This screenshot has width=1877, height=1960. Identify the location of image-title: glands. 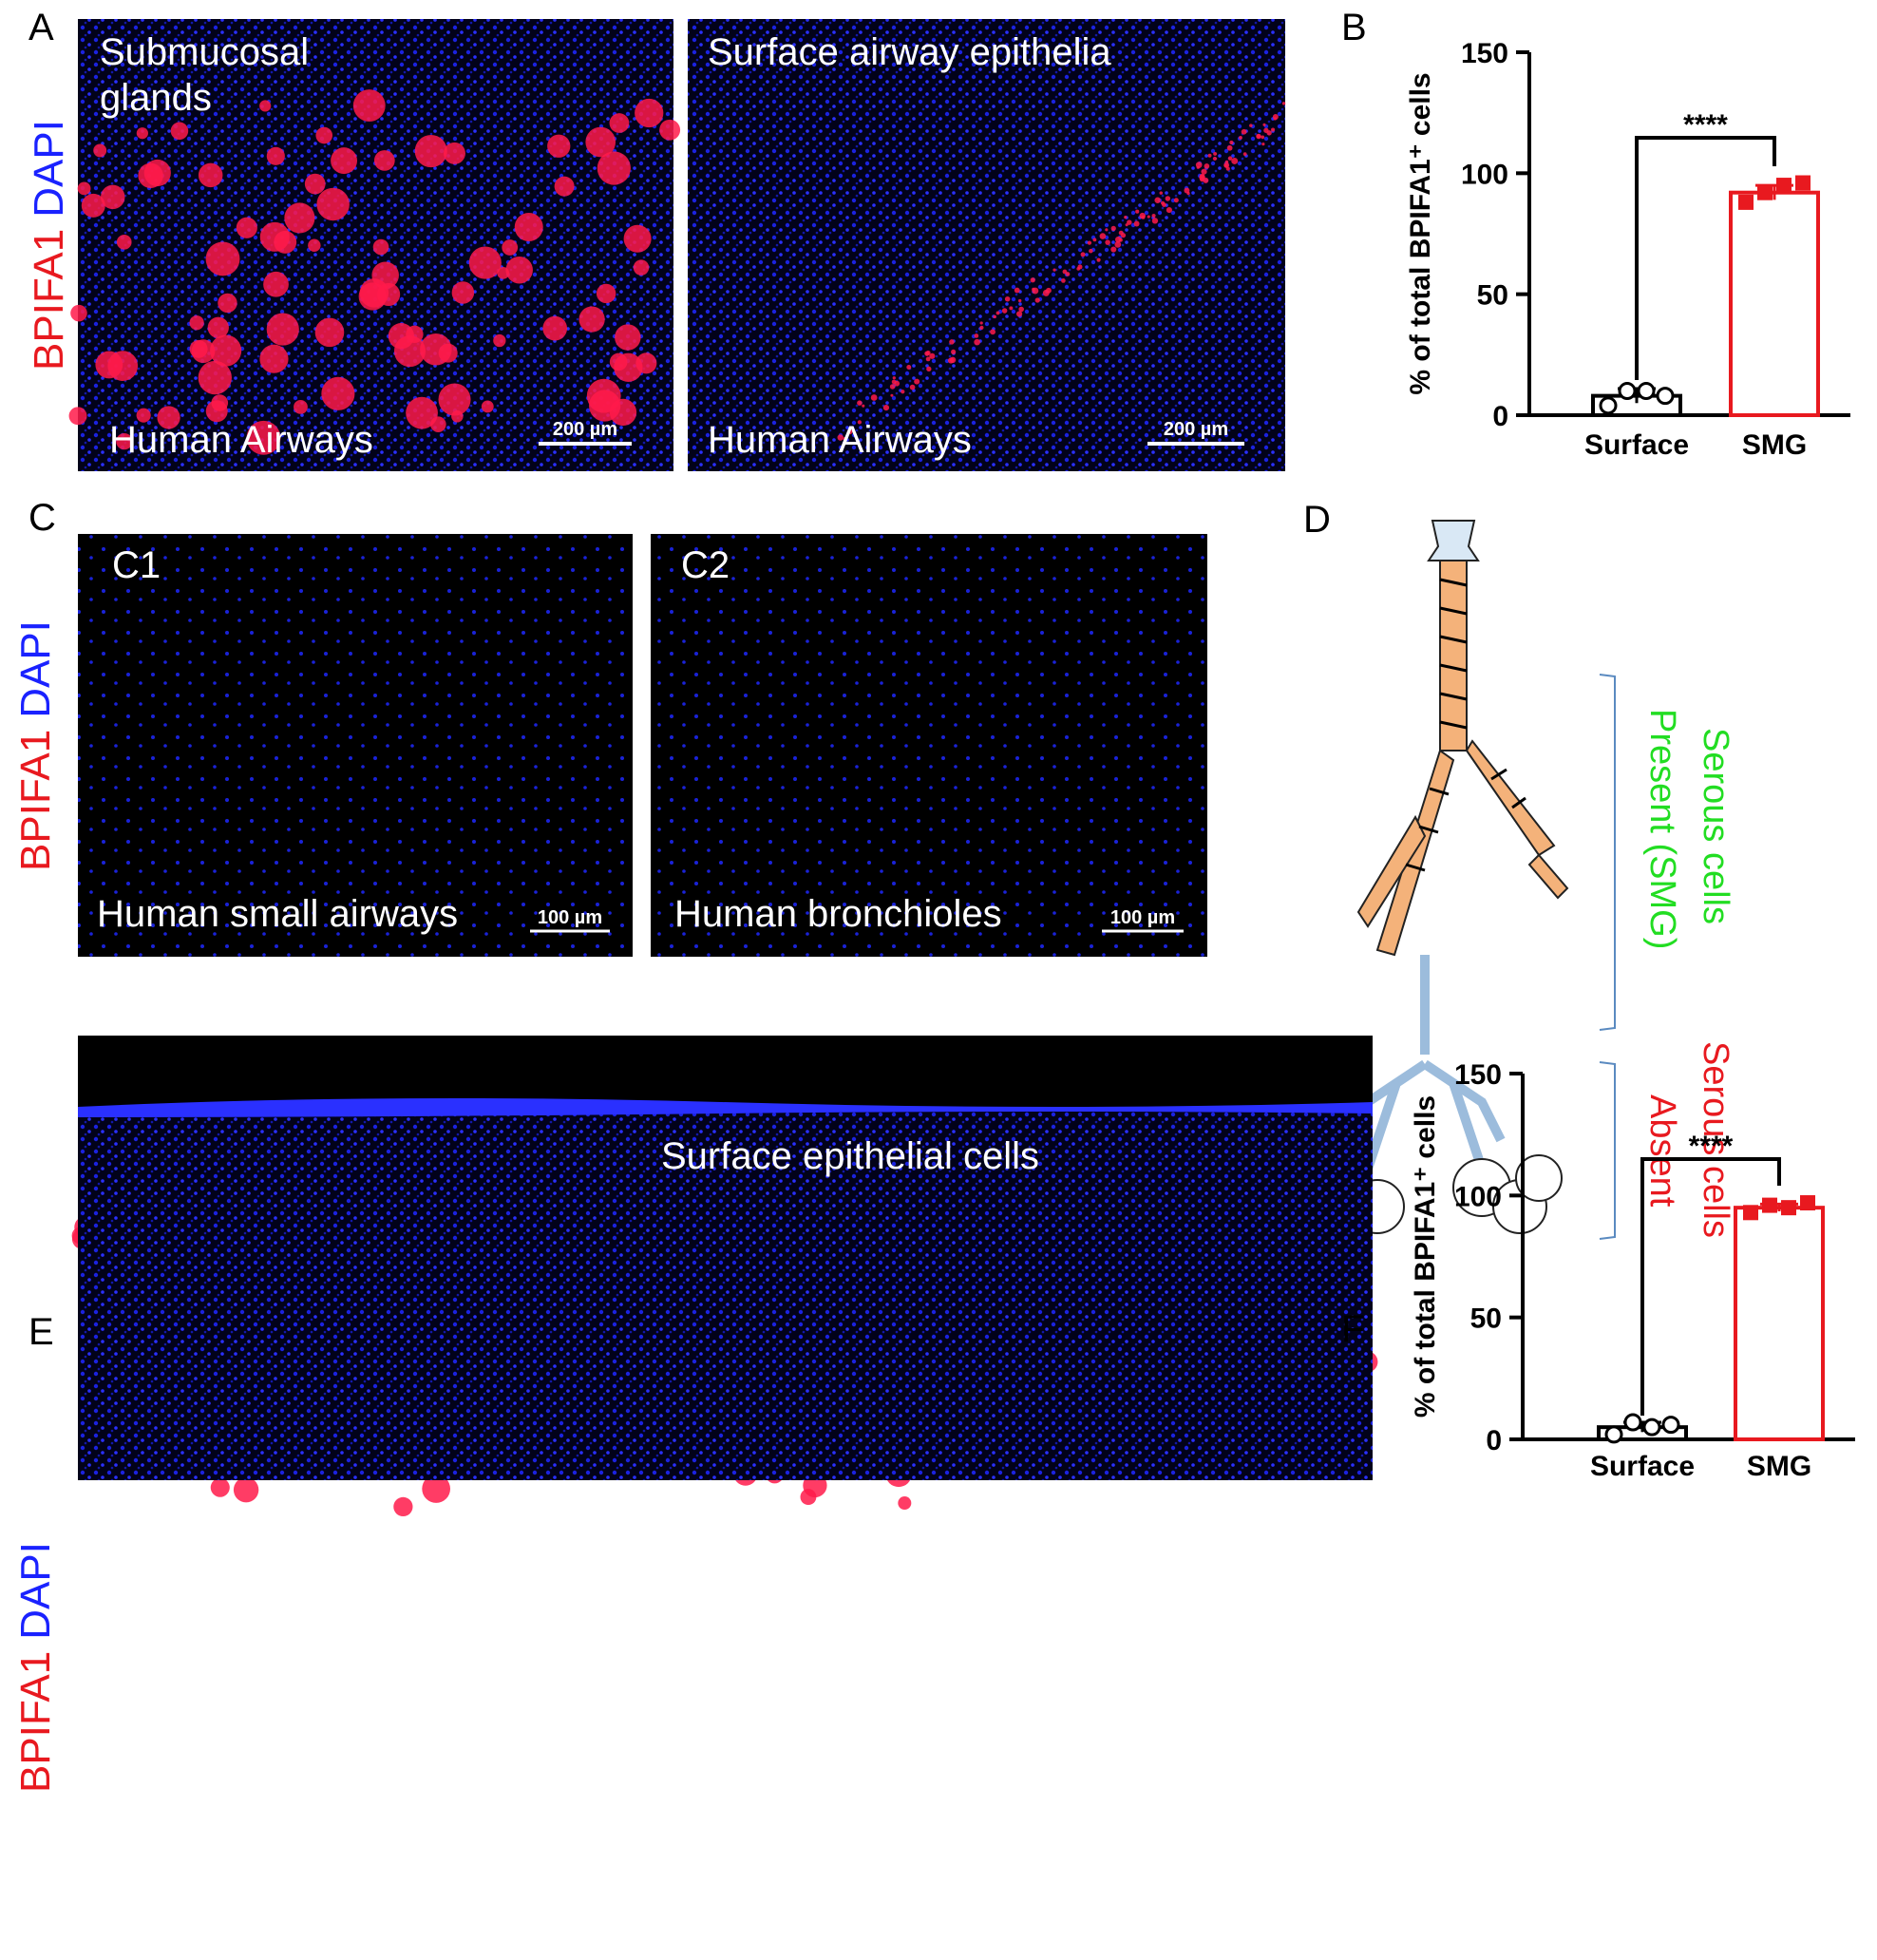
(156, 98).